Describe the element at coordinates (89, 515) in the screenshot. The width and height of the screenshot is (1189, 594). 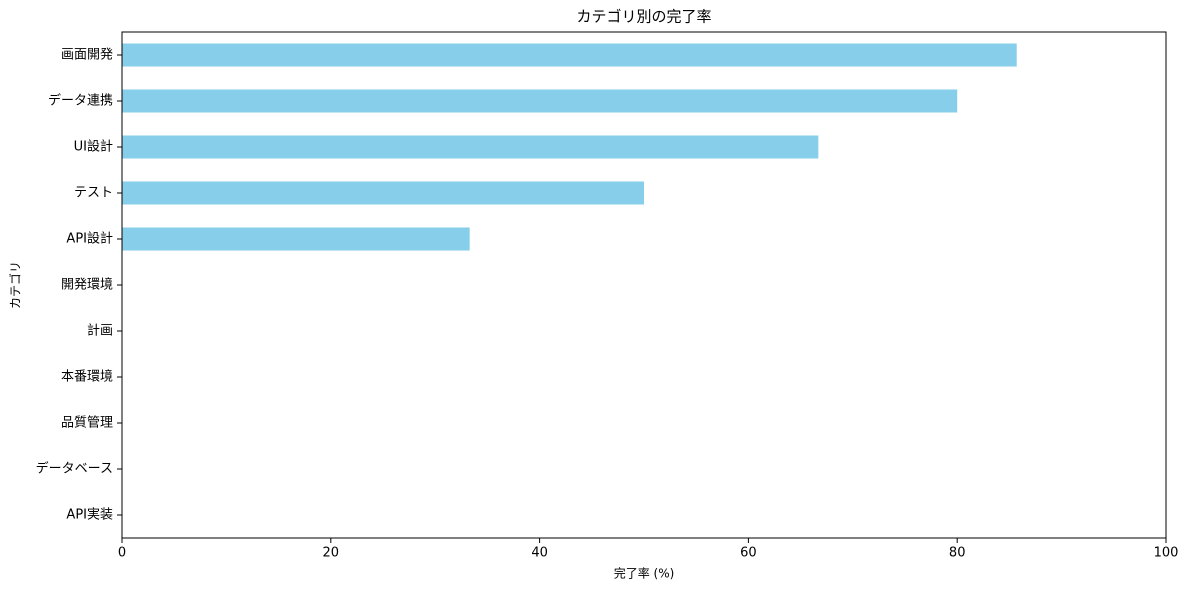
I see `y-tick-label: API実装` at that location.